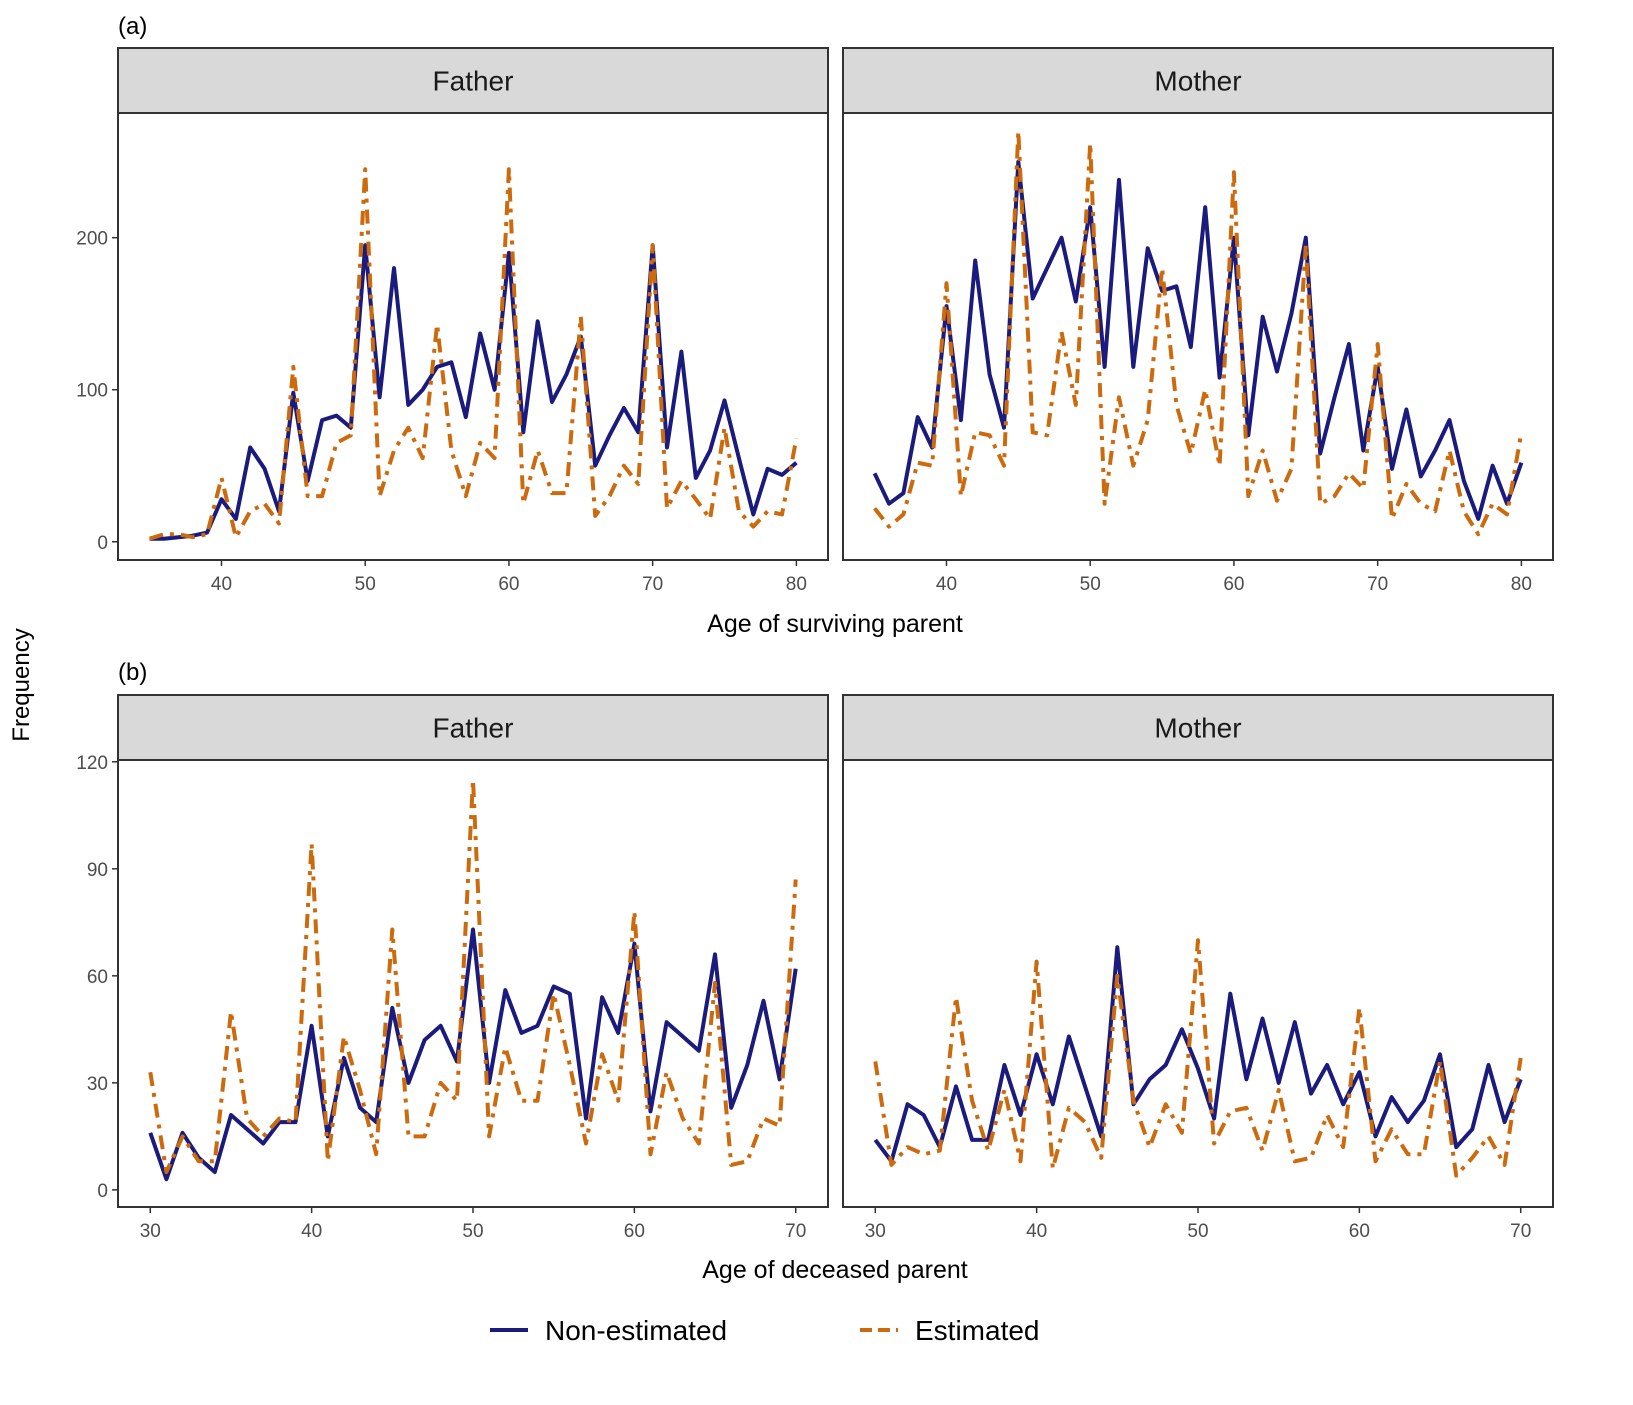 The image size is (1633, 1405). What do you see at coordinates (21, 684) in the screenshot?
I see `y-axis-title: Frequency` at bounding box center [21, 684].